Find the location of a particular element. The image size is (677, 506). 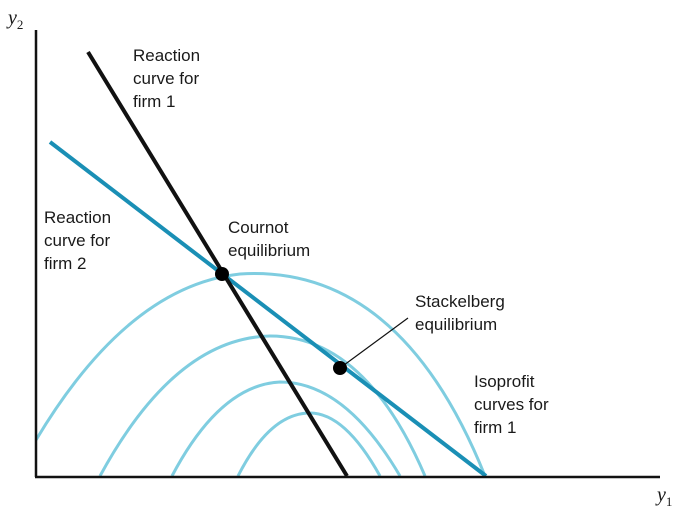

isoprofit-label: Isoprofit curves for firm 1 is located at coordinates (513, 404).